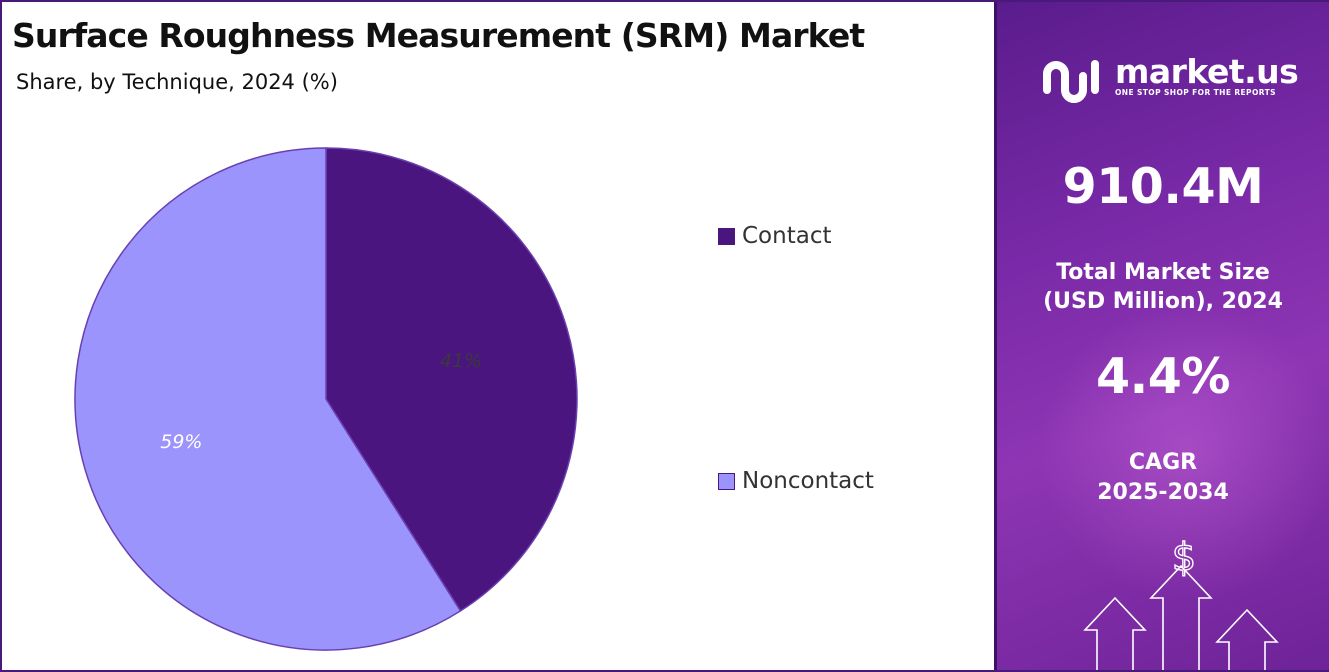 The width and height of the screenshot is (1329, 672). Describe the element at coordinates (1163, 492) in the screenshot. I see `cagr-label-line2: 2025-2034` at that location.